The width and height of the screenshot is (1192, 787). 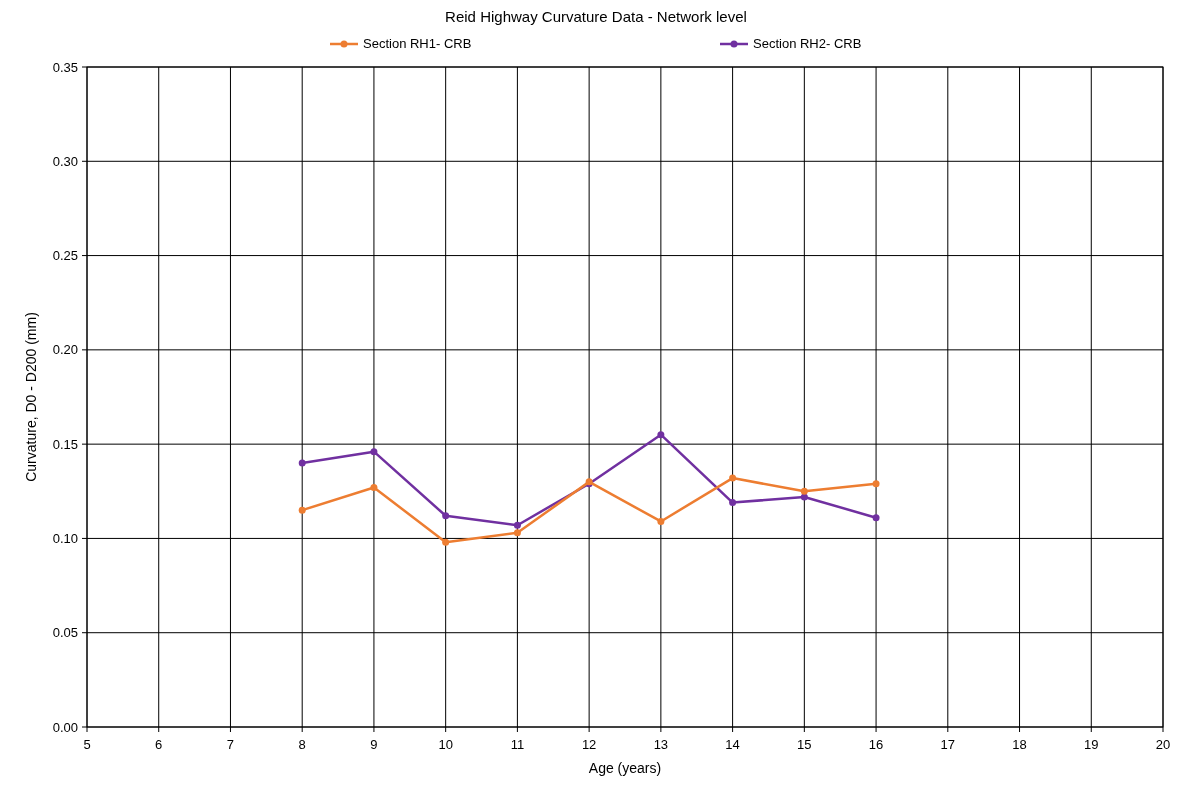 I want to click on x-tick-label: 20, so click(x=1163, y=744).